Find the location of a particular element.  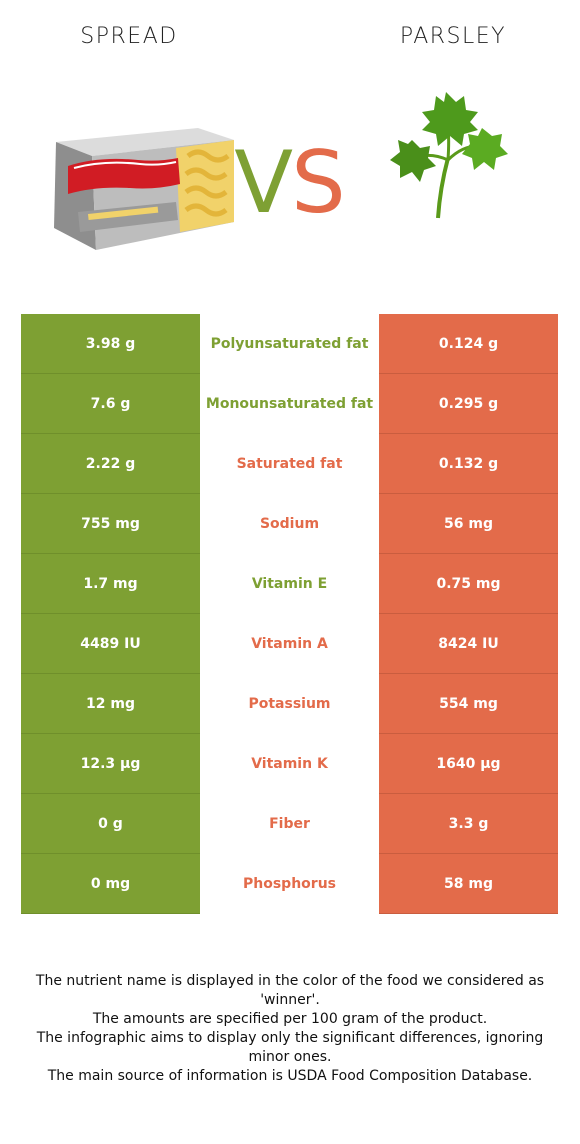

table-row: 7.6 g Monounsaturated fat 0.295 g is located at coordinates (289, 404).